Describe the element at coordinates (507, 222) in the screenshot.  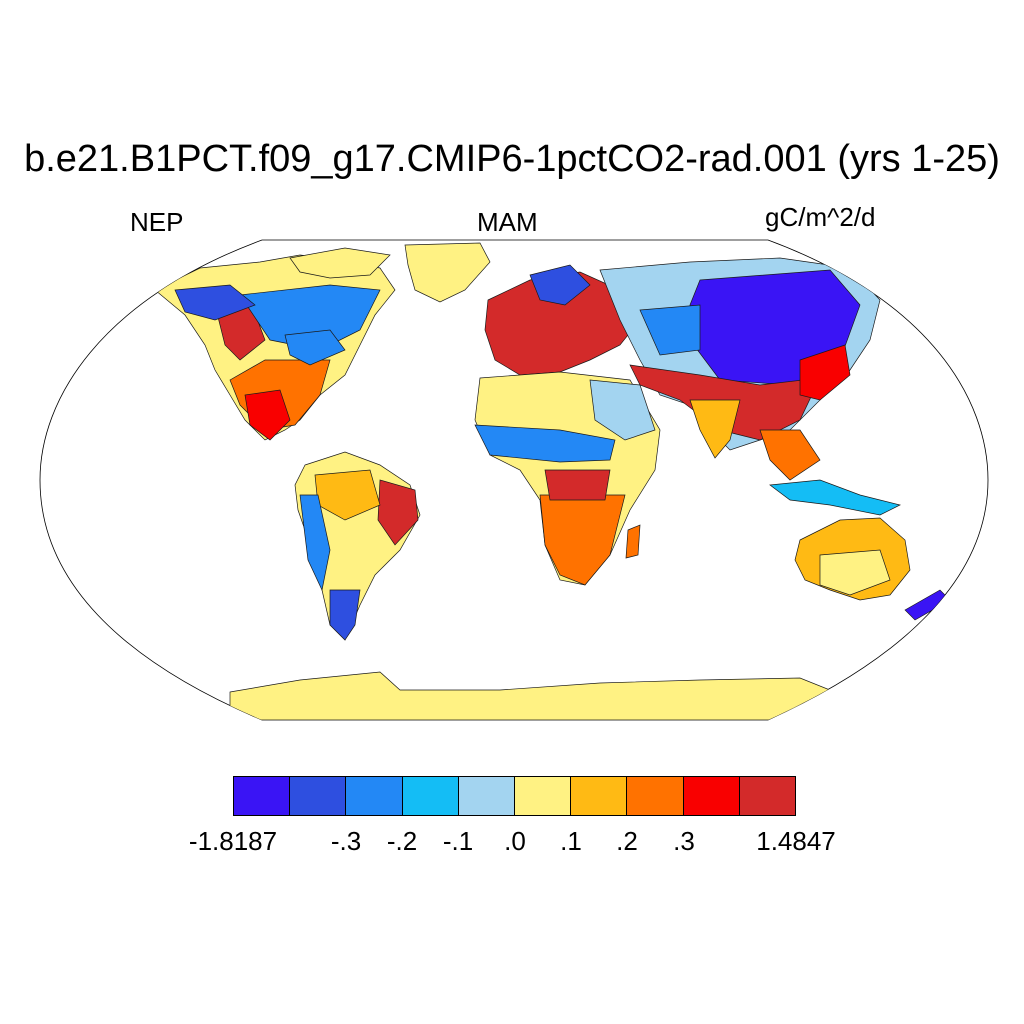
I see `season-label: MAM` at that location.